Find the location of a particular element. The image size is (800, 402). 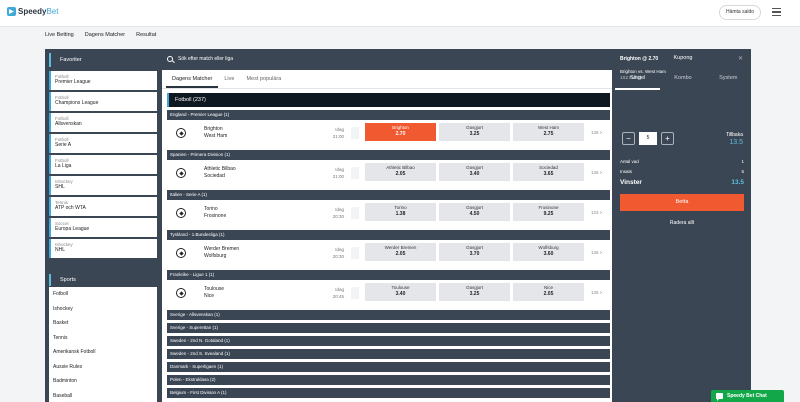

league-header: Spanien - Primera Division (1) is located at coordinates (388, 155).